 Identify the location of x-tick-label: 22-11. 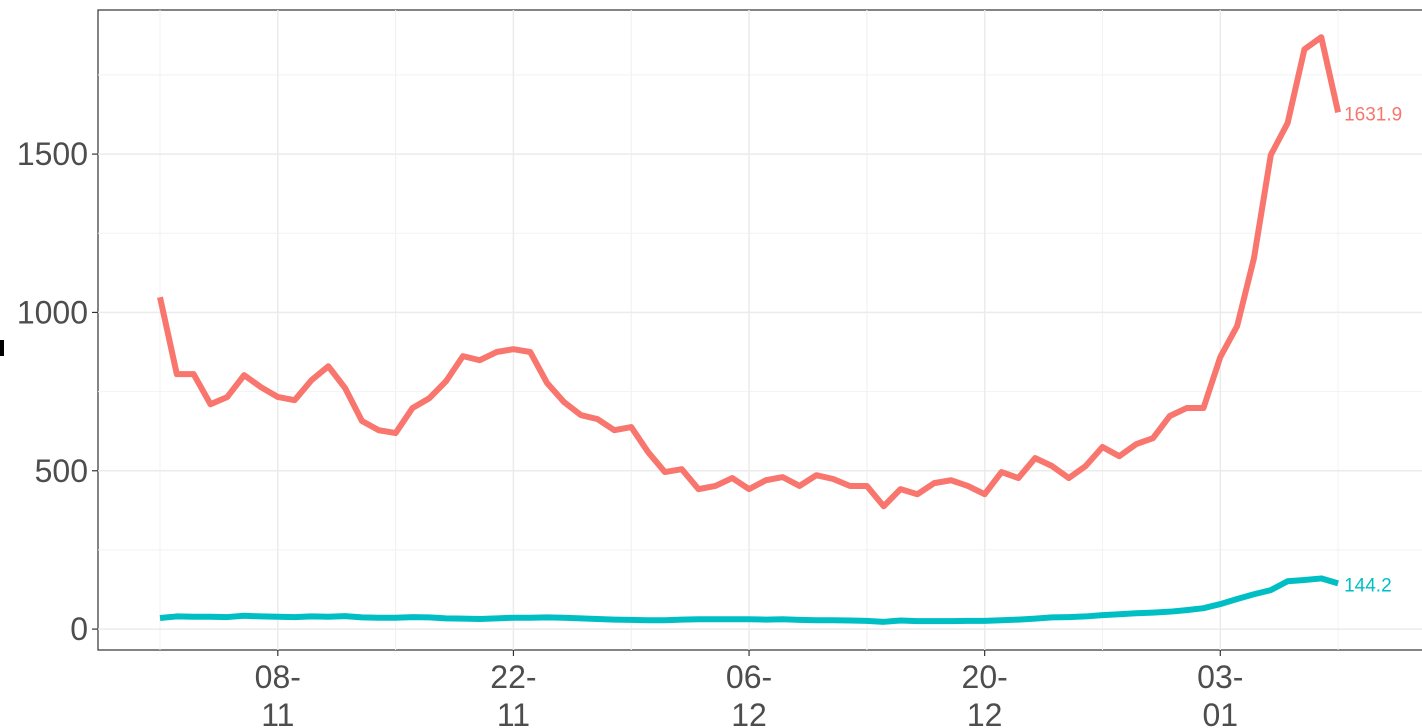
(513, 693).